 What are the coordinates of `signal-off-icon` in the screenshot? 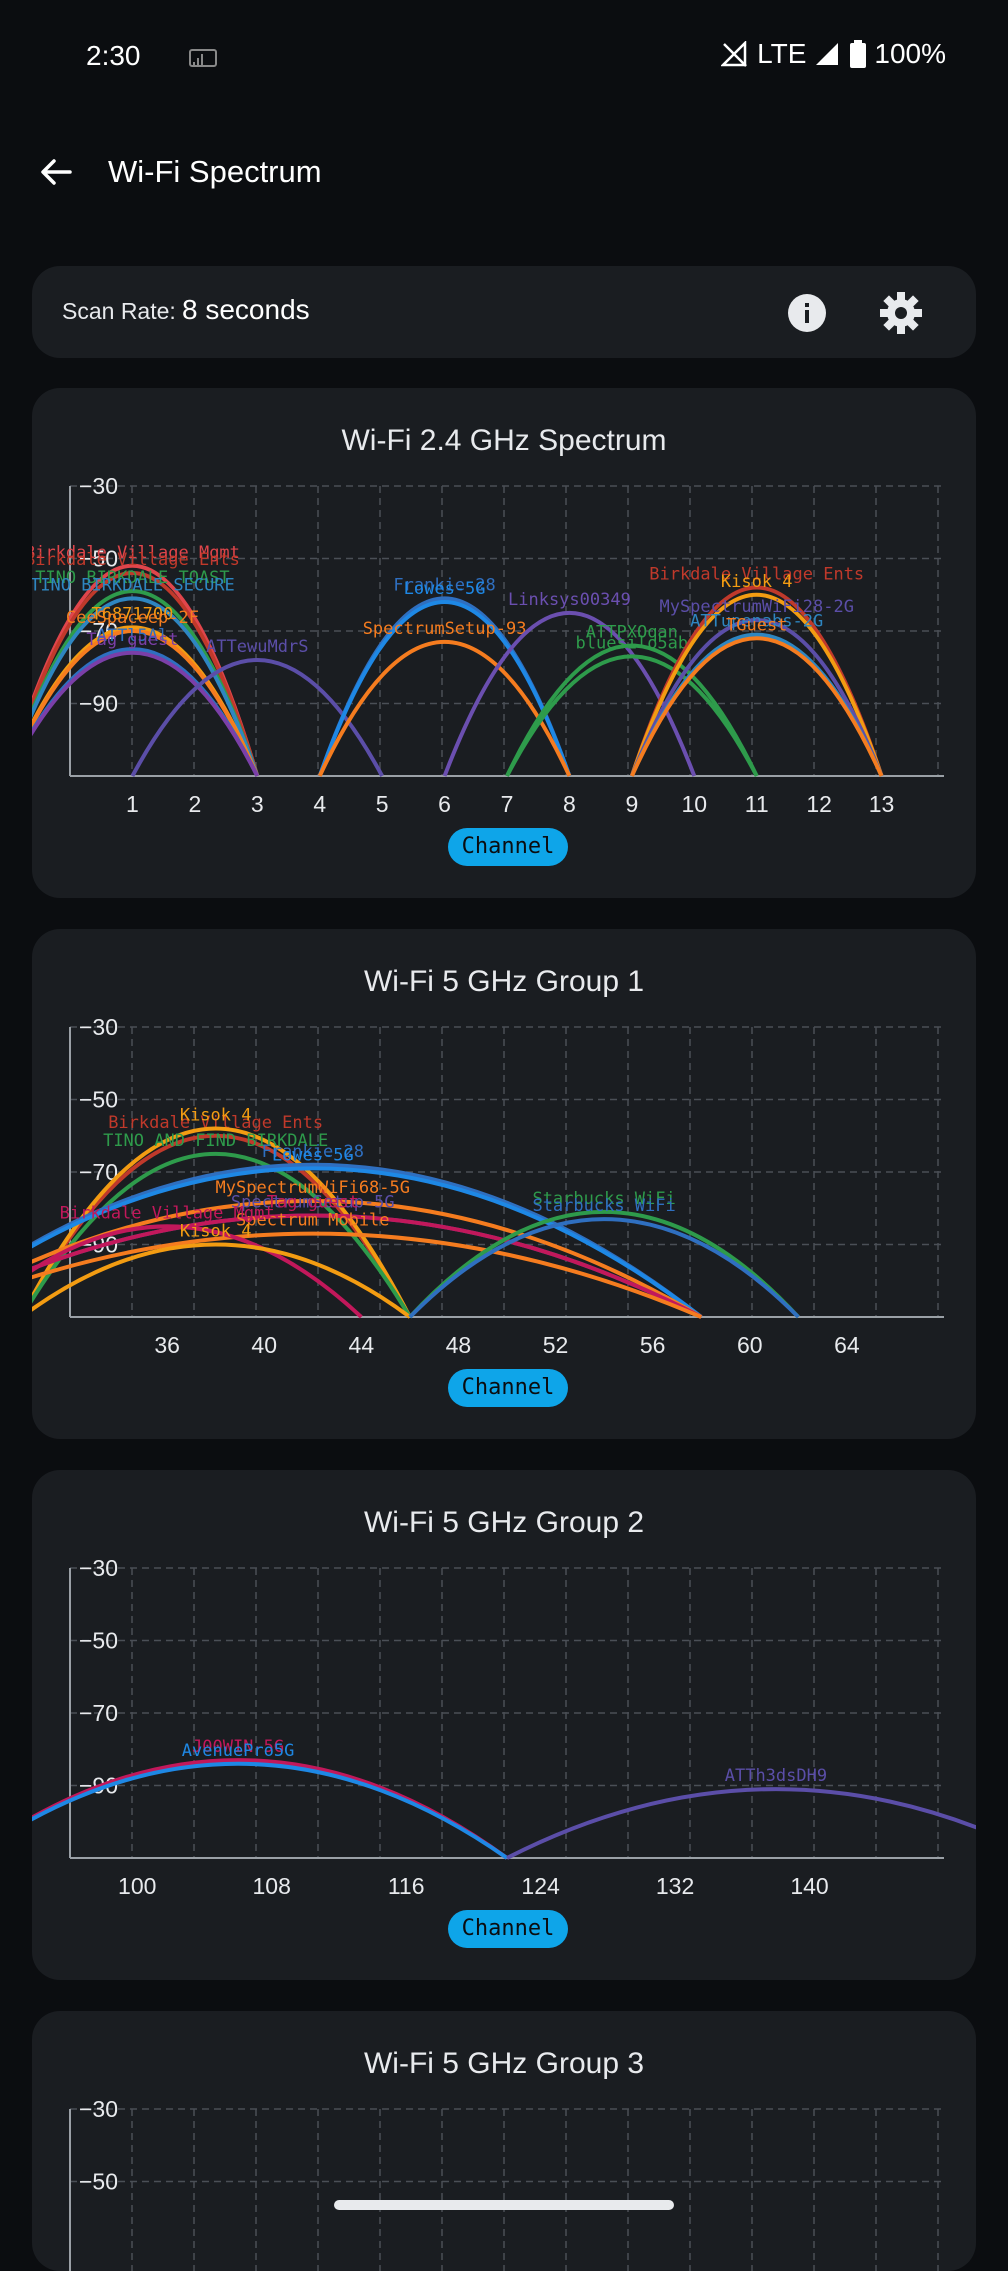 It's located at (734, 54).